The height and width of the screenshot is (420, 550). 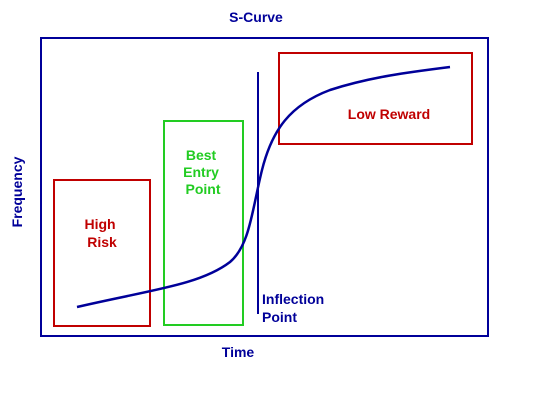 What do you see at coordinates (256, 17) in the screenshot?
I see `diagram-title: S-Curve` at bounding box center [256, 17].